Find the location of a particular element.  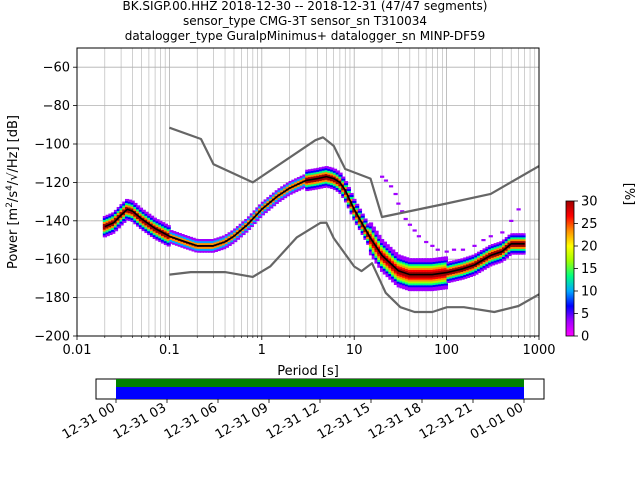

y-tick-label: −140 is located at coordinates (52, 221).